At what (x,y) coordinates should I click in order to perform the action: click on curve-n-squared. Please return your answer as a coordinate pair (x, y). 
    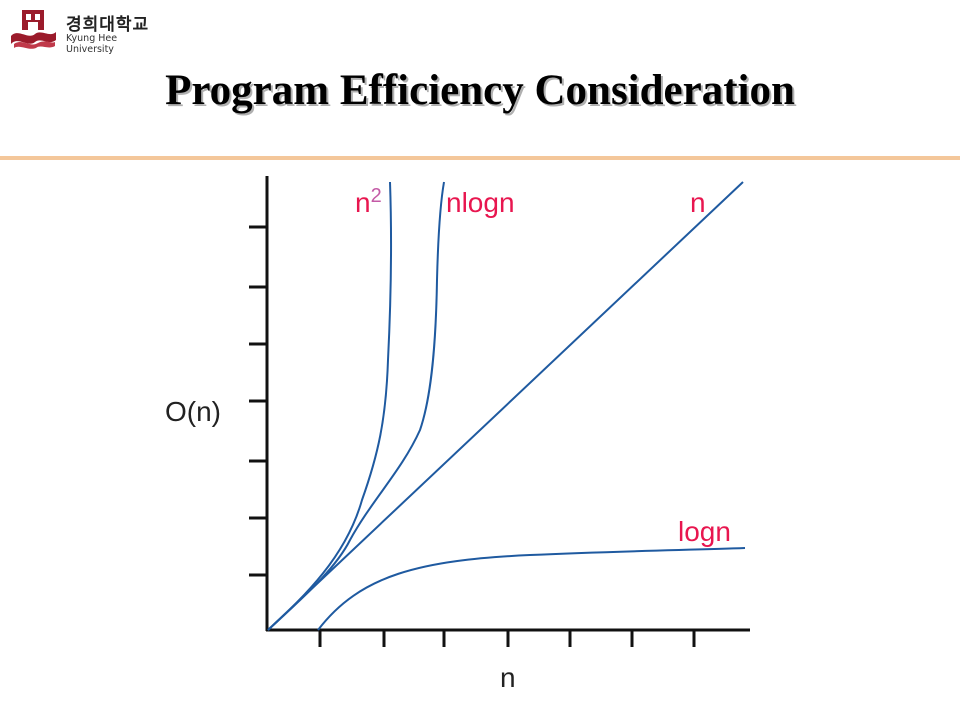
    Looking at the image, I should click on (330, 406).